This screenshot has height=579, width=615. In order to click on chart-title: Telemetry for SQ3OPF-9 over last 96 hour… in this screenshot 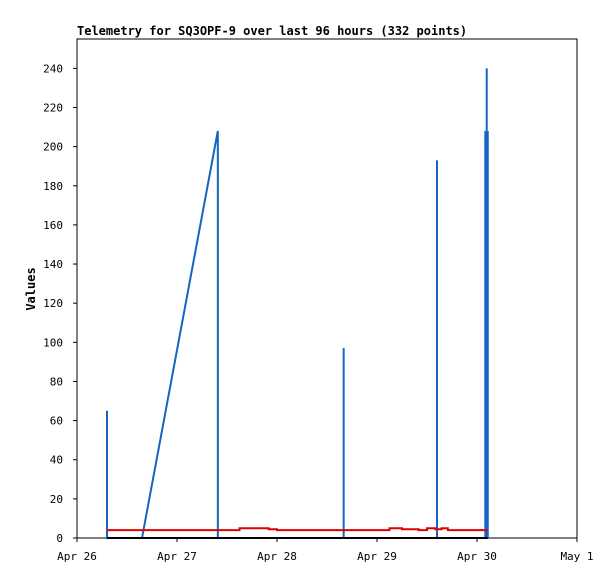, I will do `click(272, 31)`.